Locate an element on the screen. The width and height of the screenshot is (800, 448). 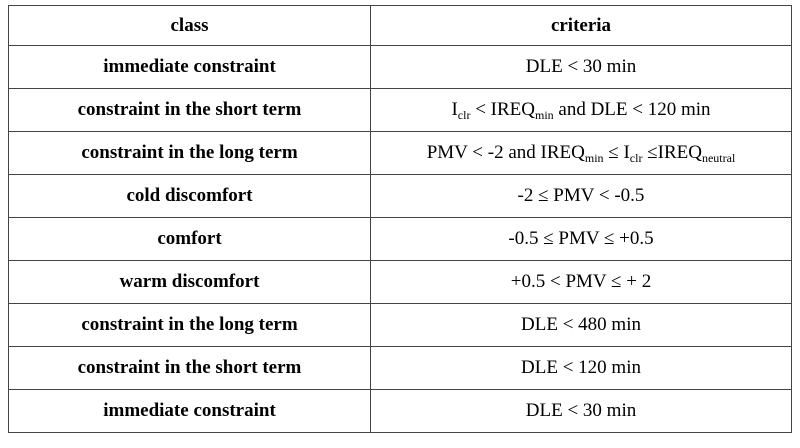
text-run: and DLE < 120 min is located at coordinates (632, 109).